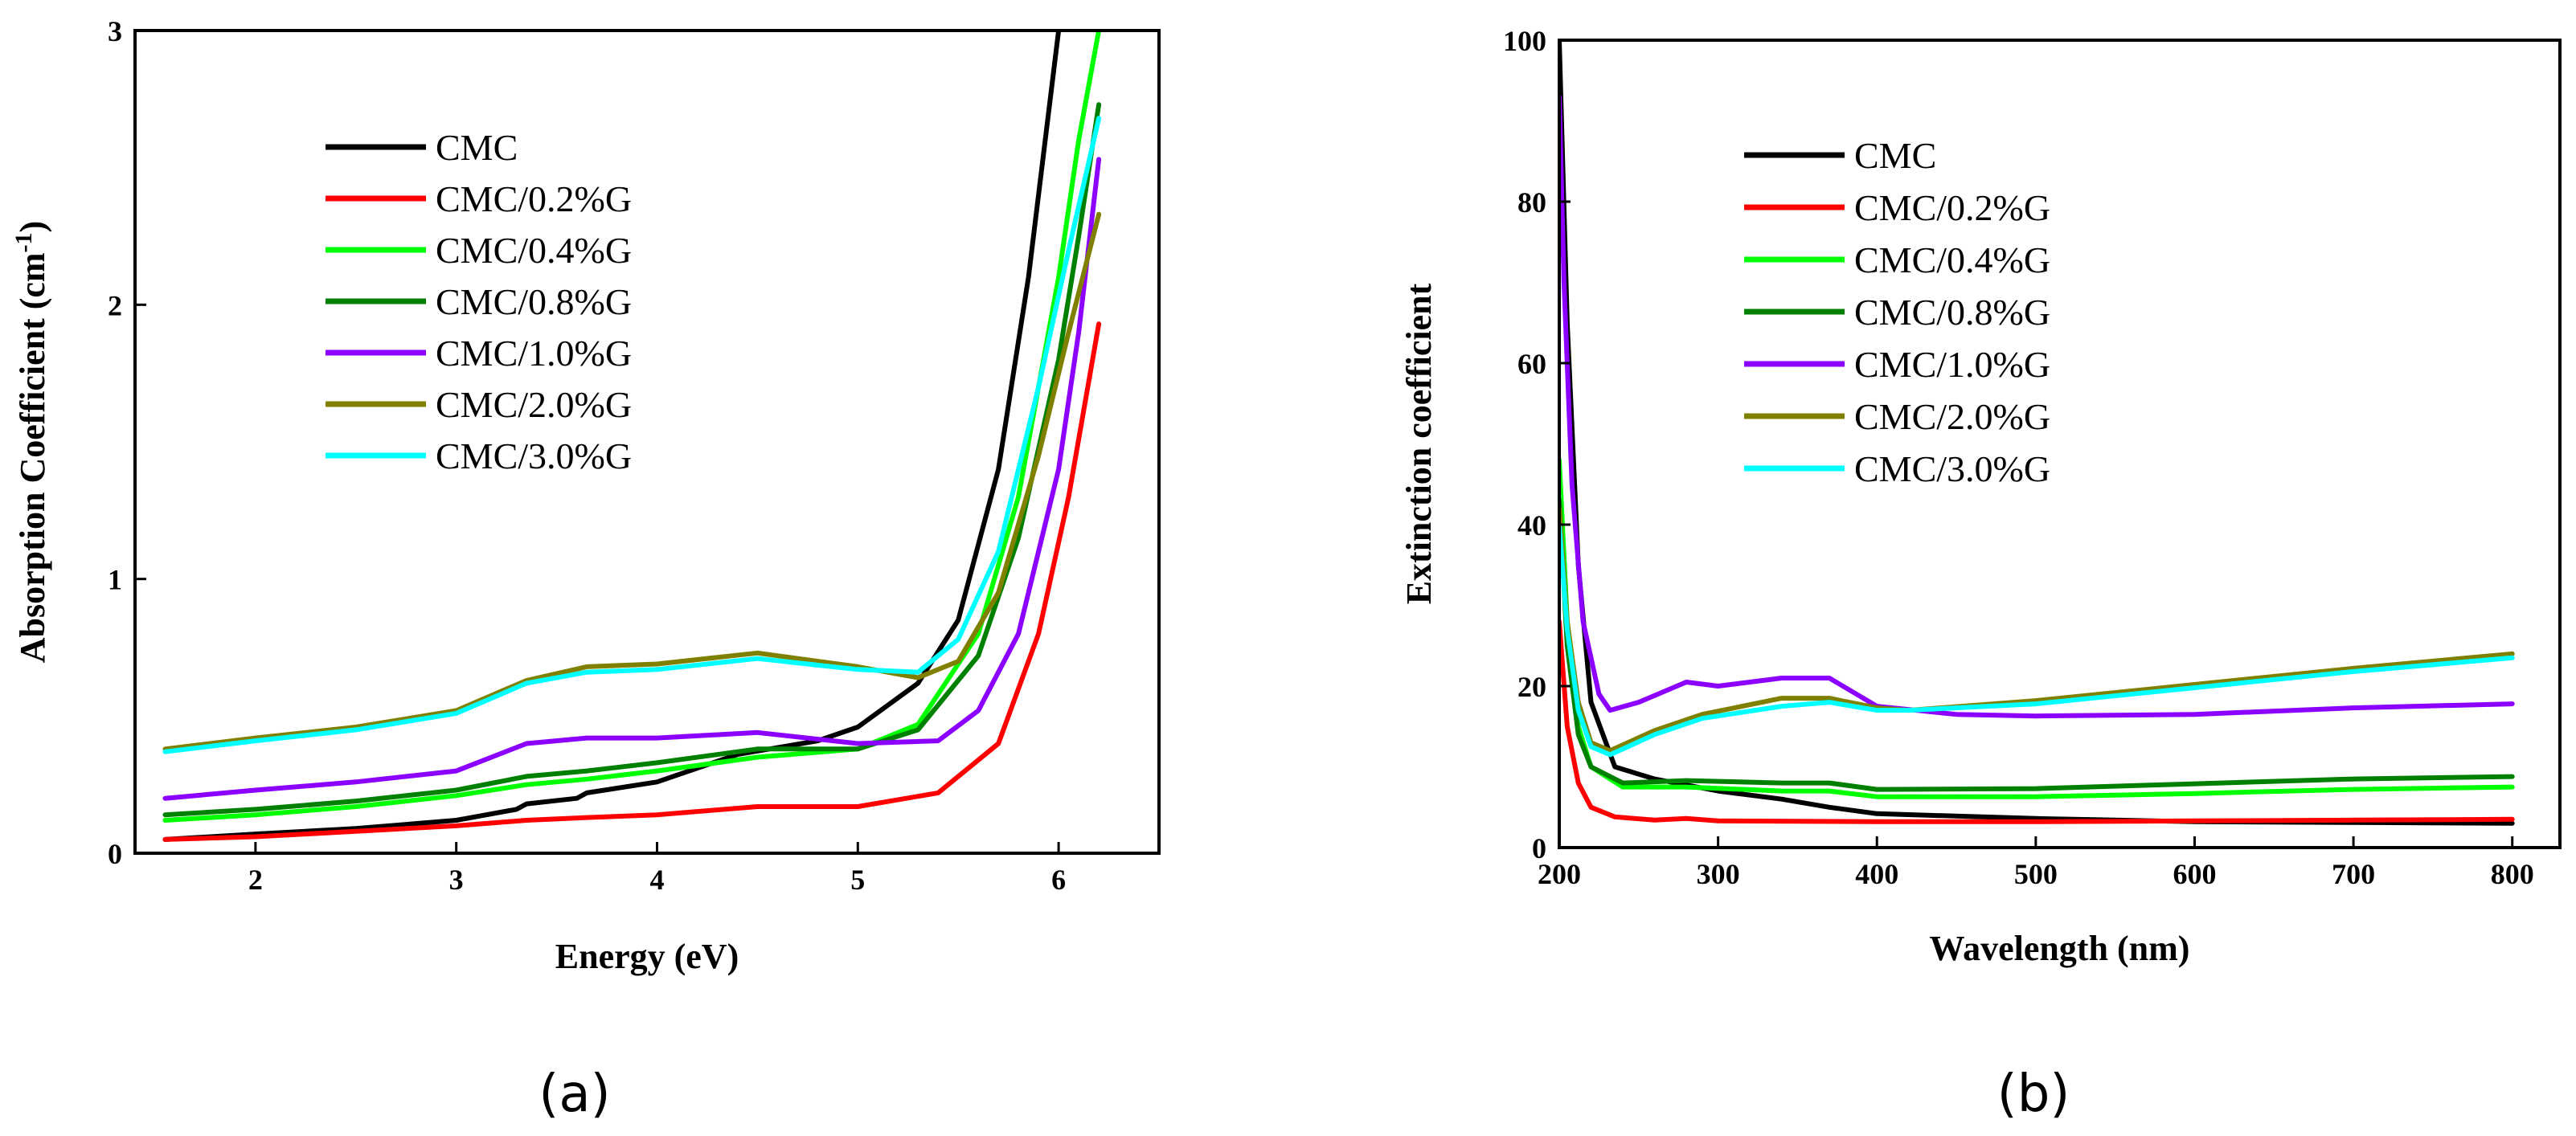  Describe the element at coordinates (1876, 874) in the screenshot. I see `x-tick-label: 400` at that location.